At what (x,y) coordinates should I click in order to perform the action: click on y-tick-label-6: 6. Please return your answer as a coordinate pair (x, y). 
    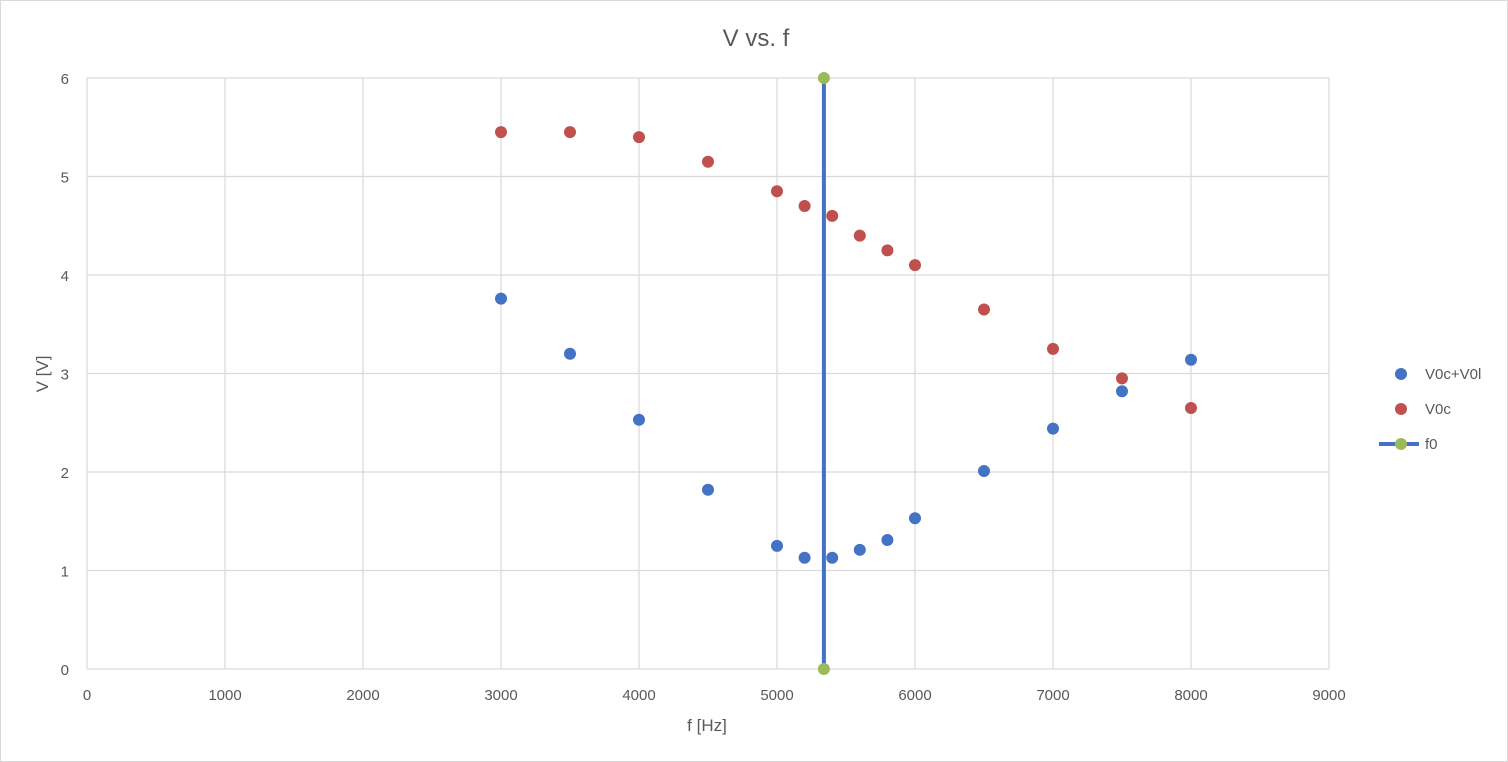
    Looking at the image, I should click on (65, 79).